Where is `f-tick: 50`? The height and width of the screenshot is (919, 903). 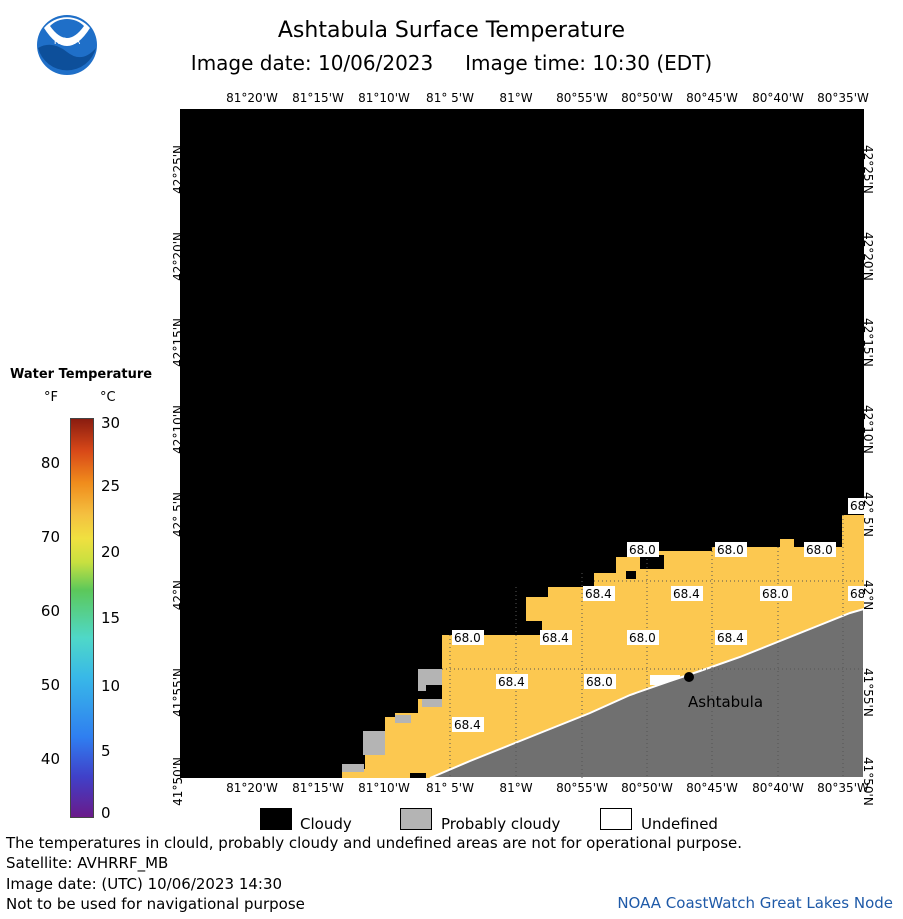 f-tick: 50 is located at coordinates (50, 685).